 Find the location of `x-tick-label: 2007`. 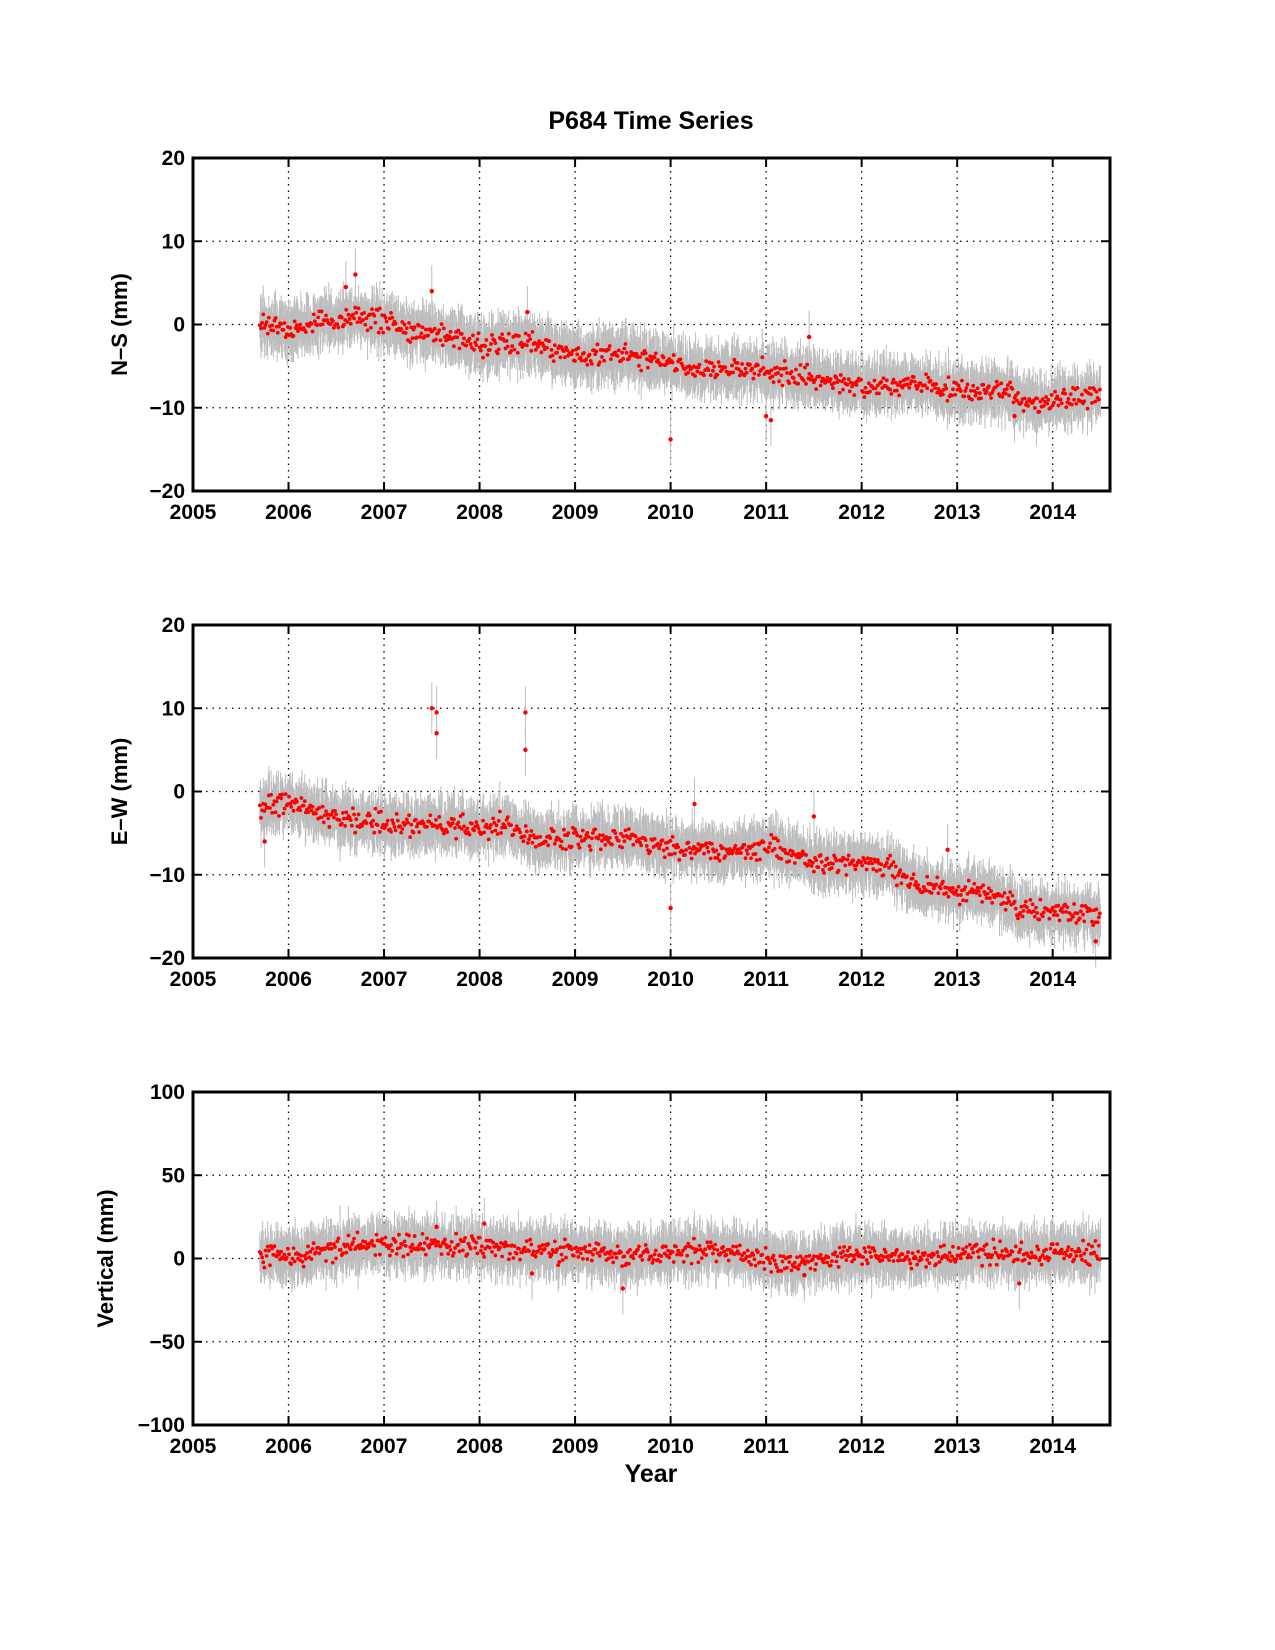

x-tick-label: 2007 is located at coordinates (384, 512).